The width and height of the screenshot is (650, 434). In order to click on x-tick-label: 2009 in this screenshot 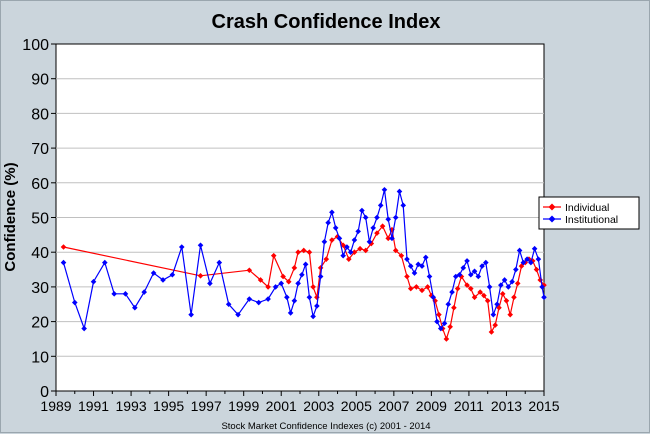, I will do `click(431, 406)`.